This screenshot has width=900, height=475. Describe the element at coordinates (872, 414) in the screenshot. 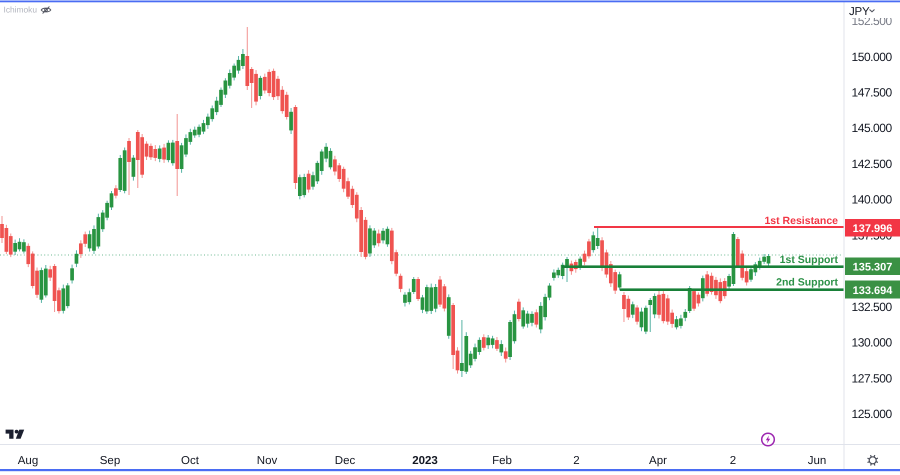

I see `svg-text: 125.000` at that location.